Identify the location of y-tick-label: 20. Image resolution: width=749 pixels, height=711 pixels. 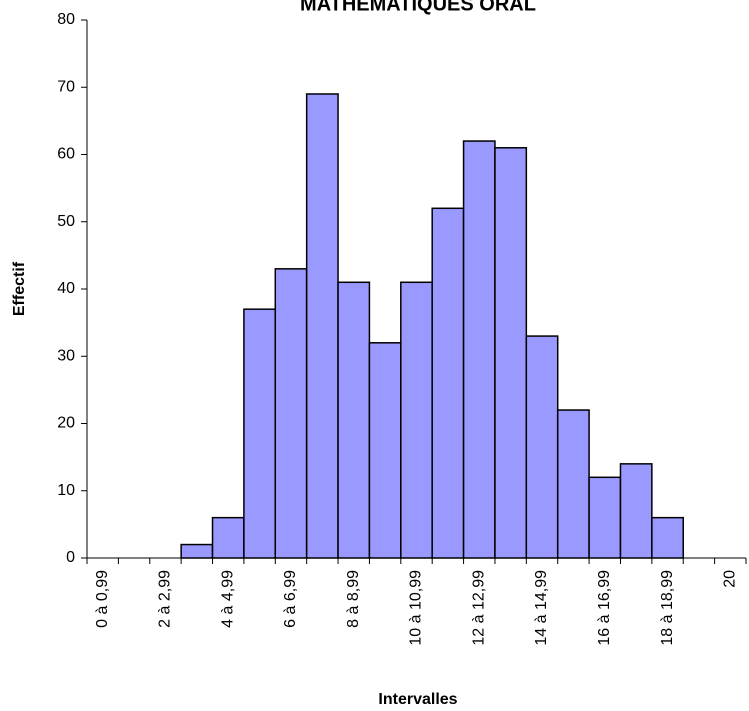
(66, 423).